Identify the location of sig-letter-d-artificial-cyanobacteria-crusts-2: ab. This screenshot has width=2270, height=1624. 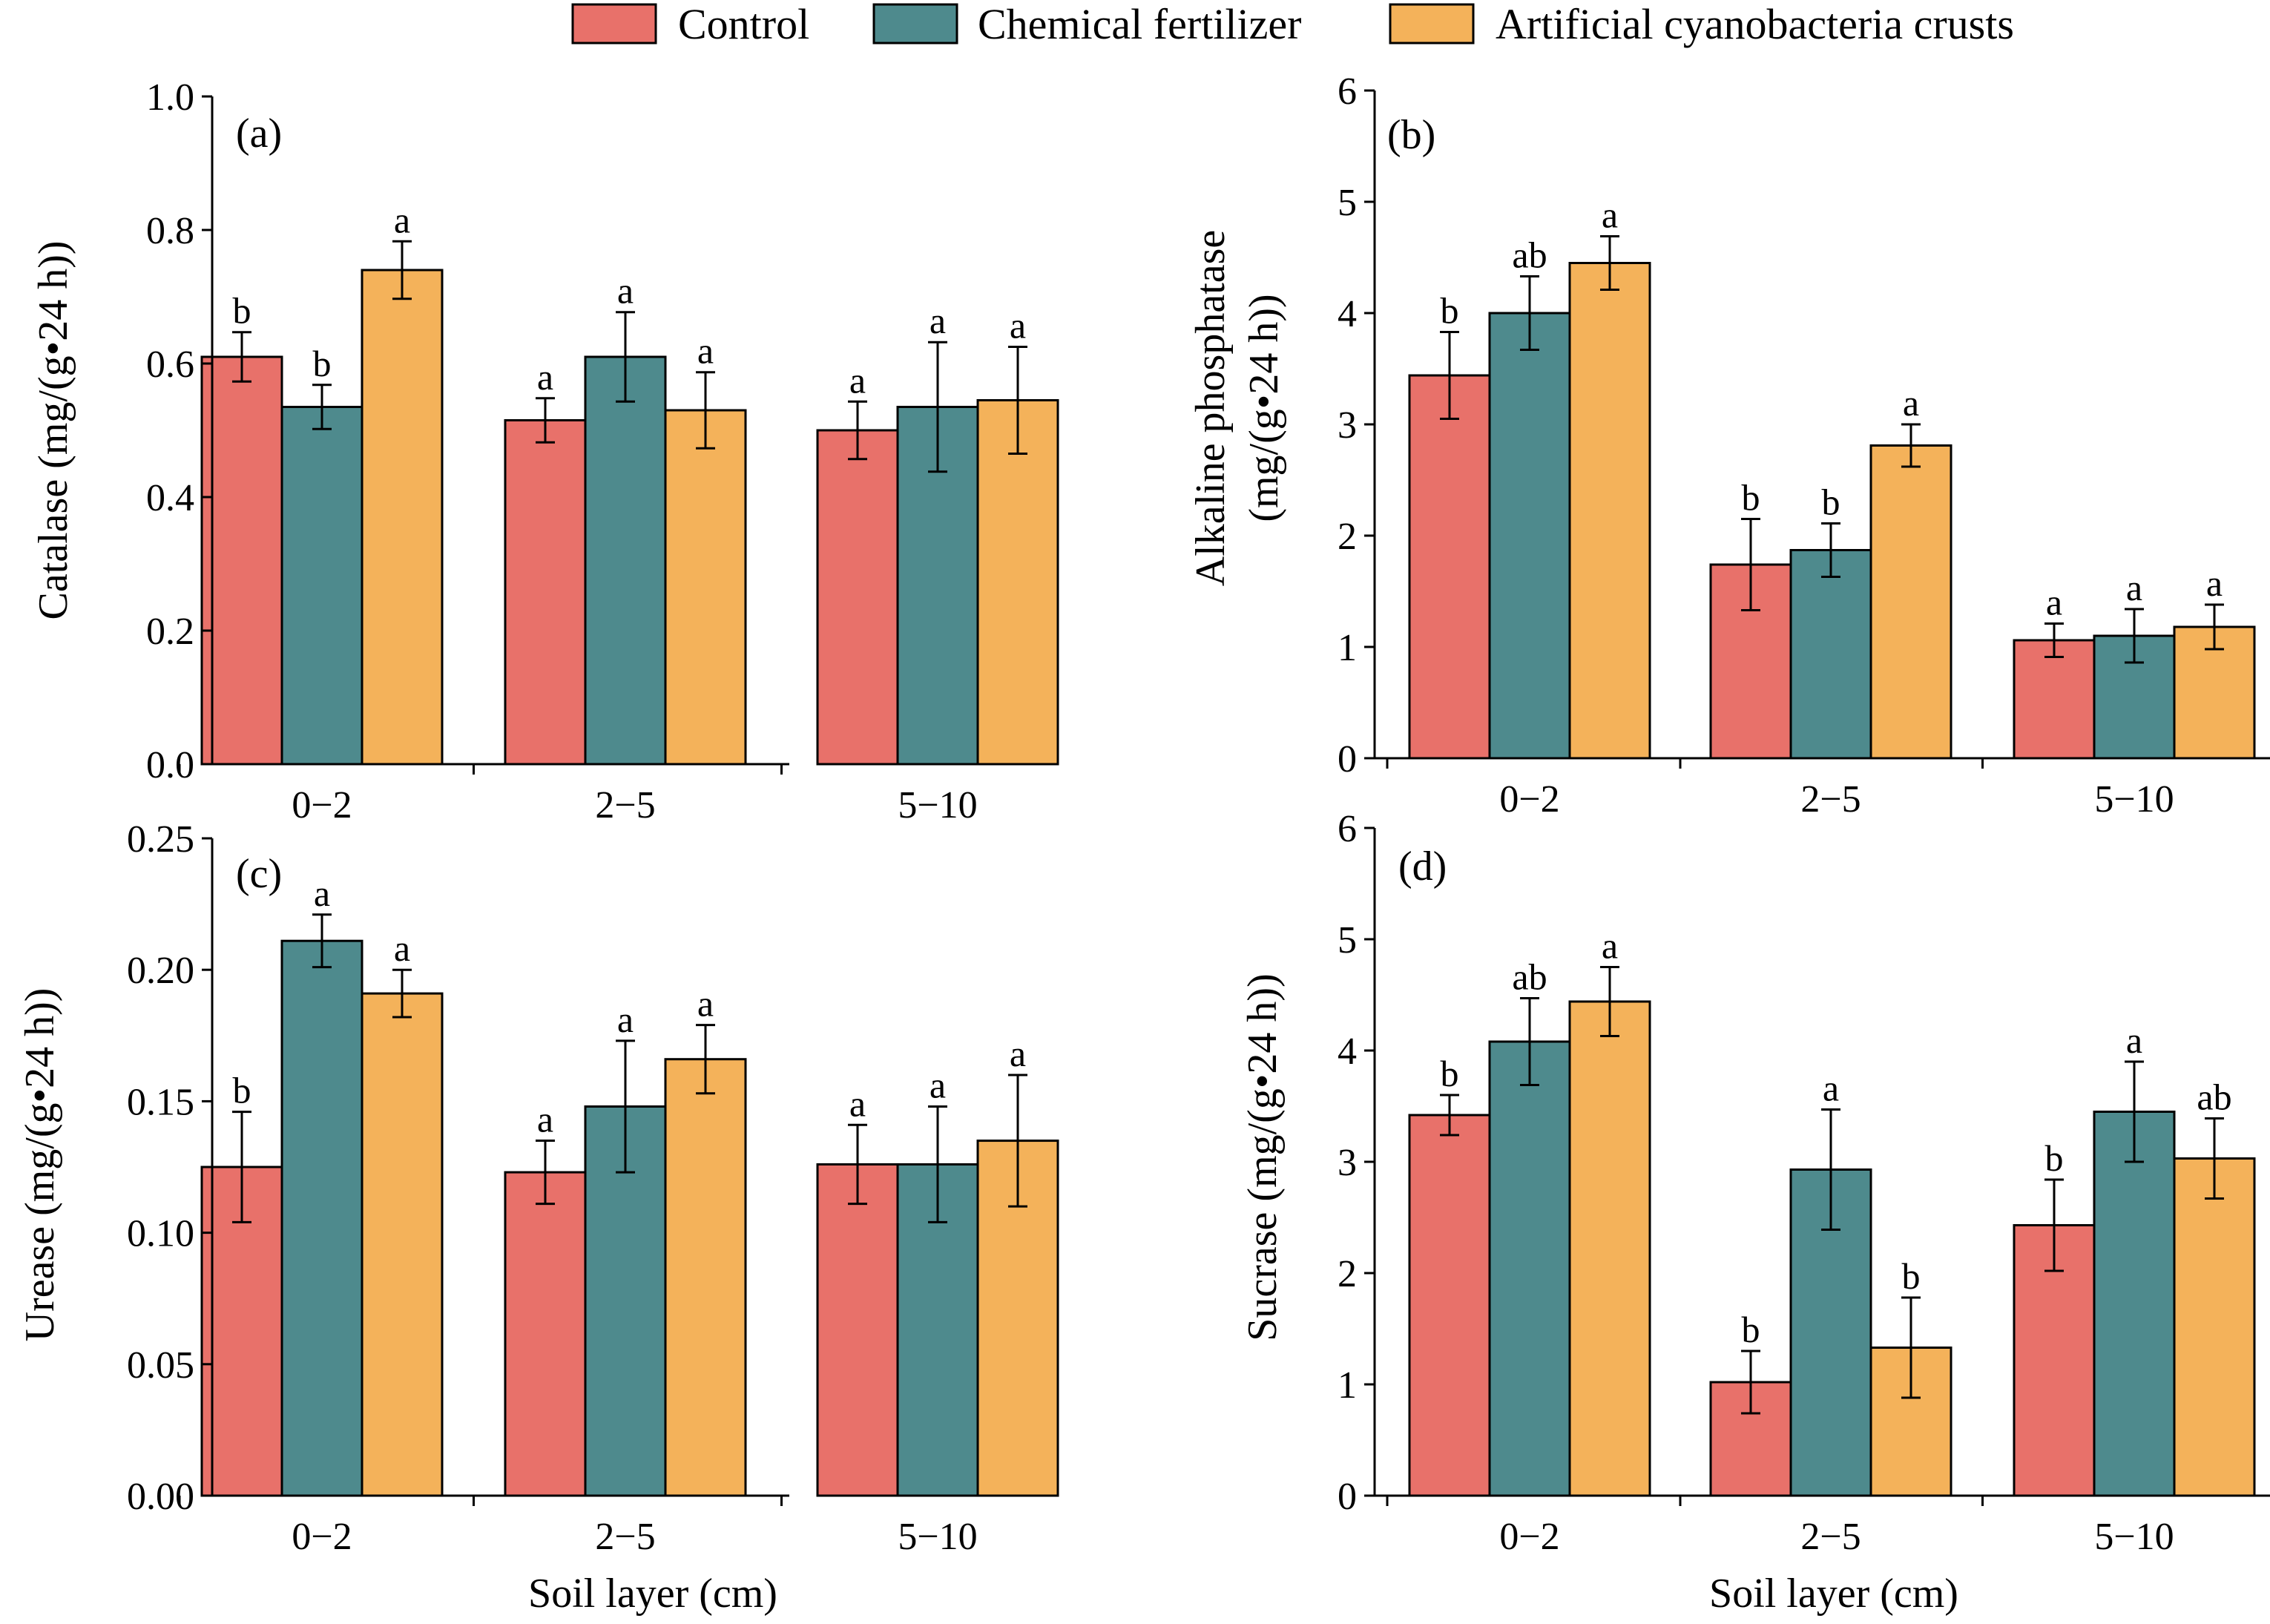
(2214, 1097).